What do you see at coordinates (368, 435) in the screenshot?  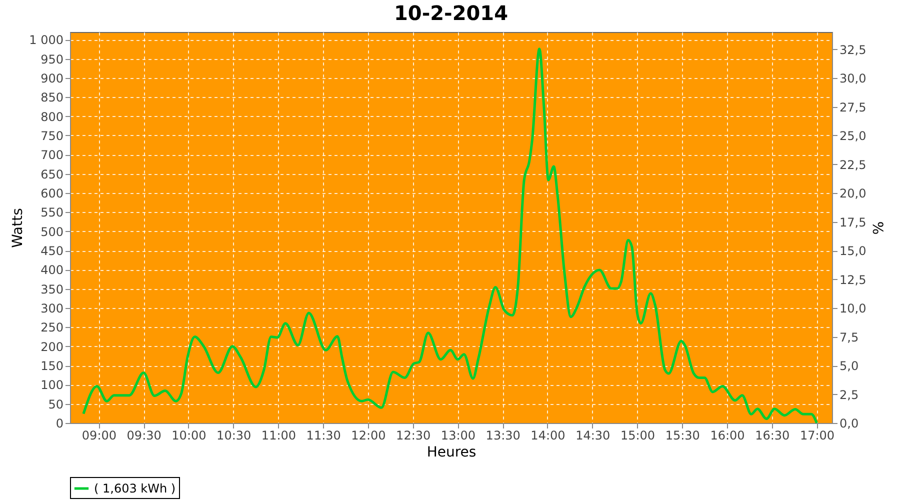 I see `x-tick-label: 12:00` at bounding box center [368, 435].